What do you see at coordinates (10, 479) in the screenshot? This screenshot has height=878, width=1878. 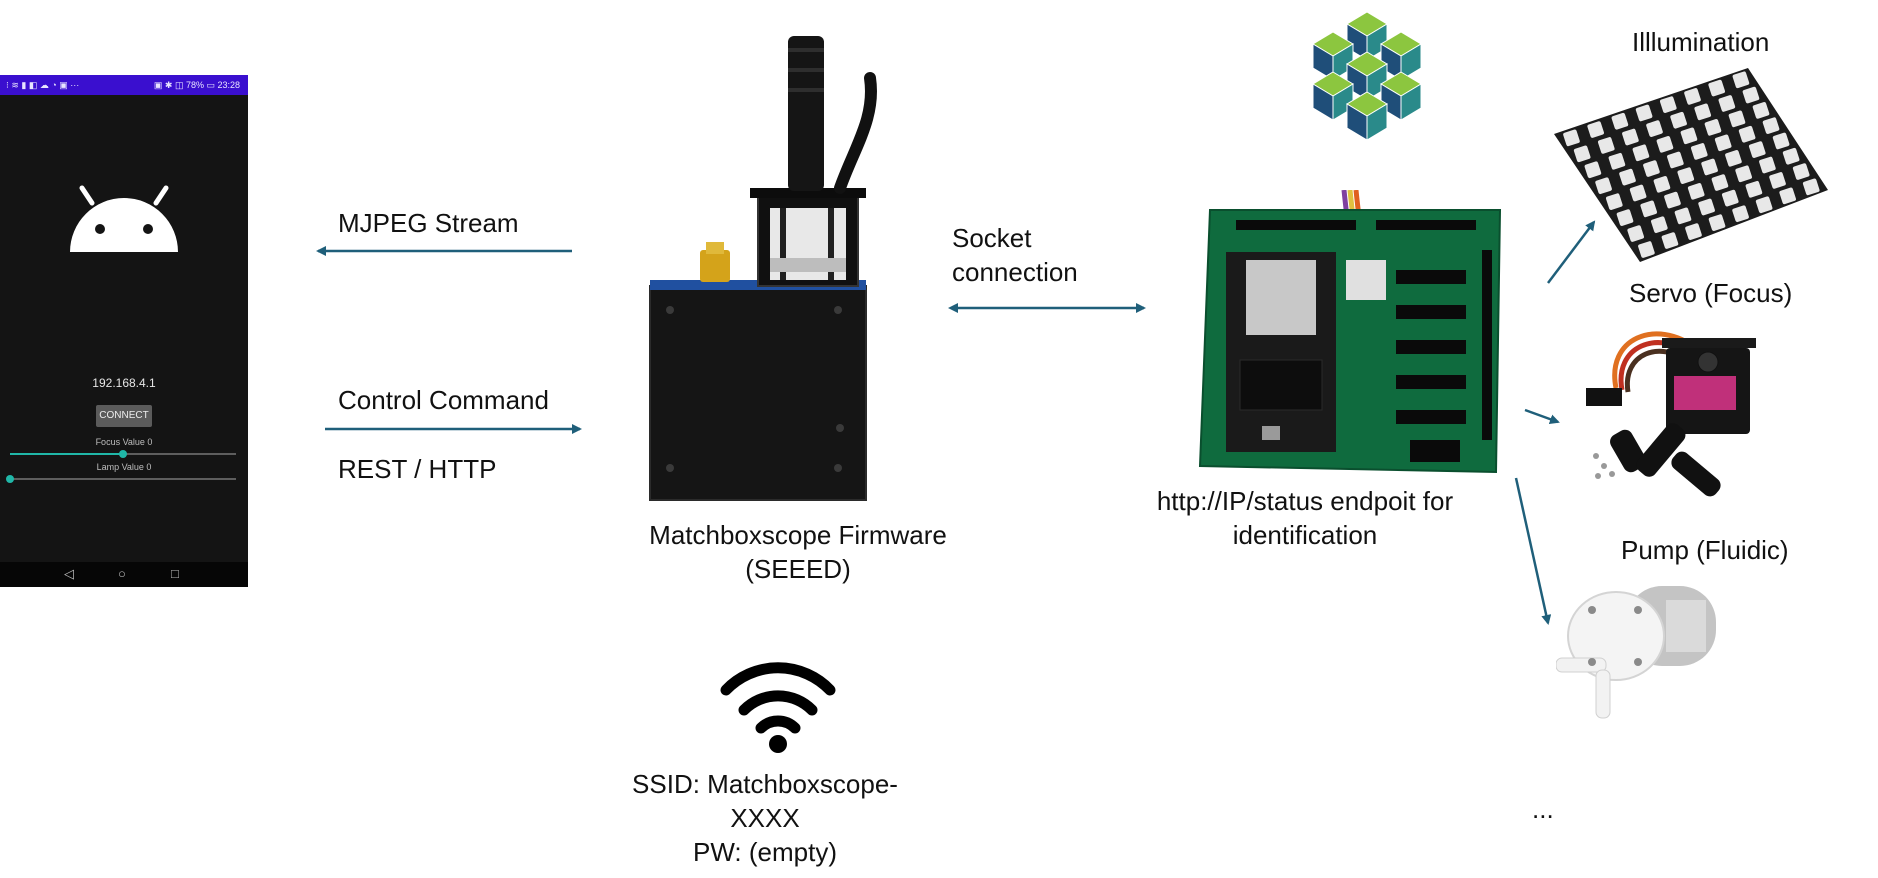 I see `lamp-slider-thumb` at bounding box center [10, 479].